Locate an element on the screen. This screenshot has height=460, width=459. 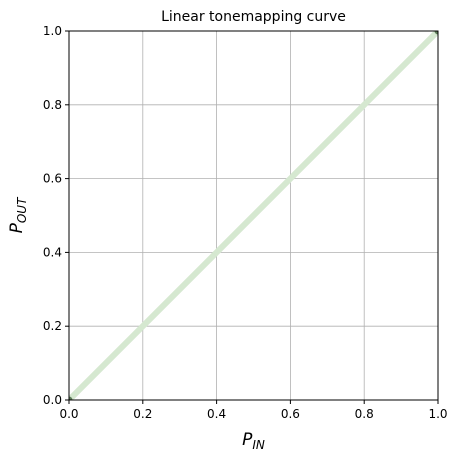
chart-title: Linear tonemapping curve is located at coordinates (253, 17).